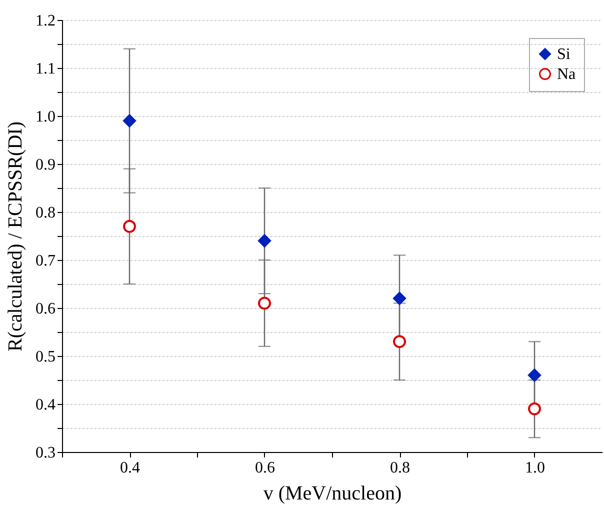 This screenshot has width=604, height=508. Describe the element at coordinates (265, 468) in the screenshot. I see `x-tick-label: 0.6` at that location.